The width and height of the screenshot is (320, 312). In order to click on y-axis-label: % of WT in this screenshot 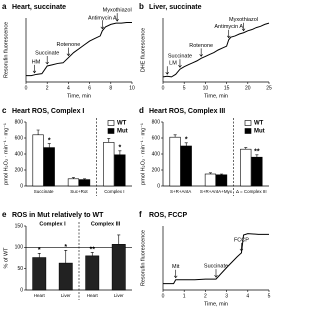, I will do `click(6, 258)`.